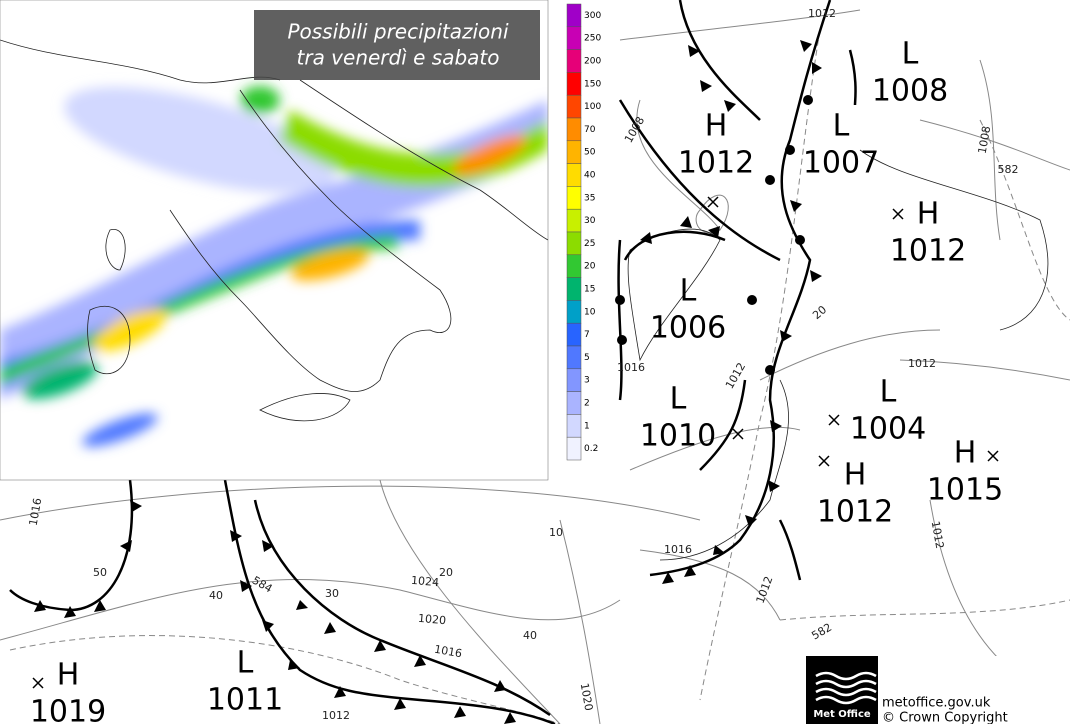 The image size is (1070, 724). I want to click on legend-label: 100, so click(592, 107).